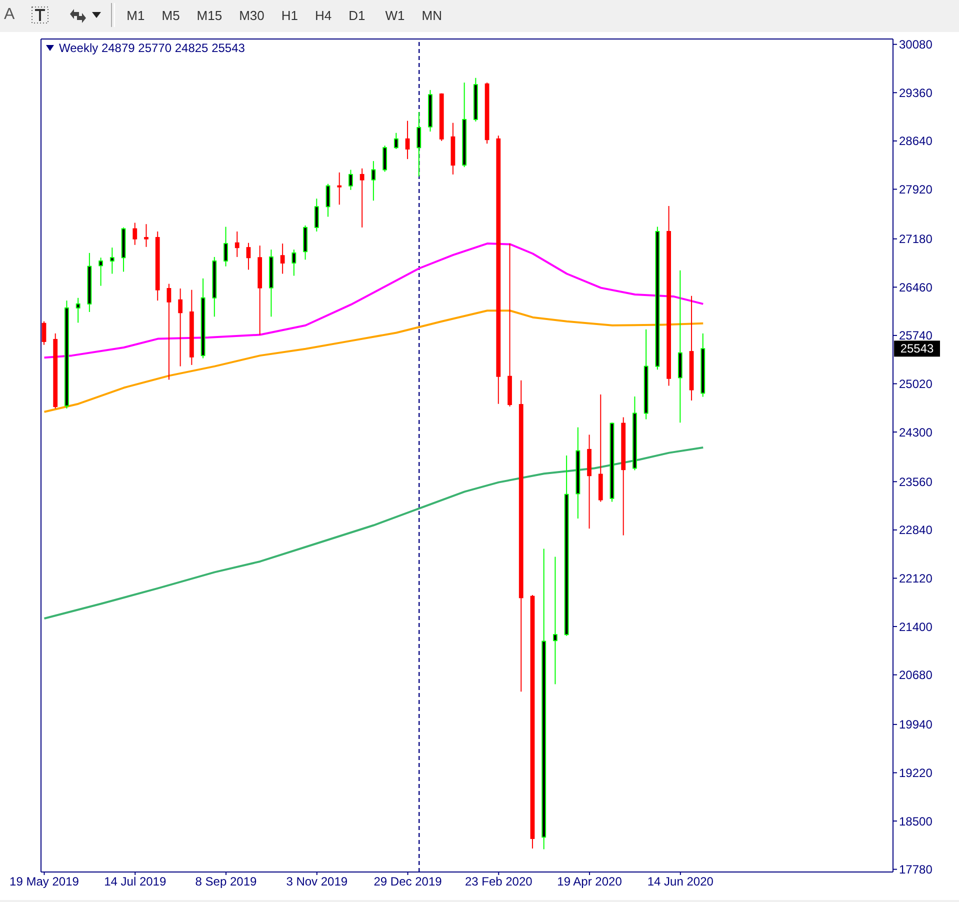 Image resolution: width=959 pixels, height=902 pixels. Describe the element at coordinates (152, 48) in the screenshot. I see `chart-title: Weekly 24879 25770 24825 25543` at that location.